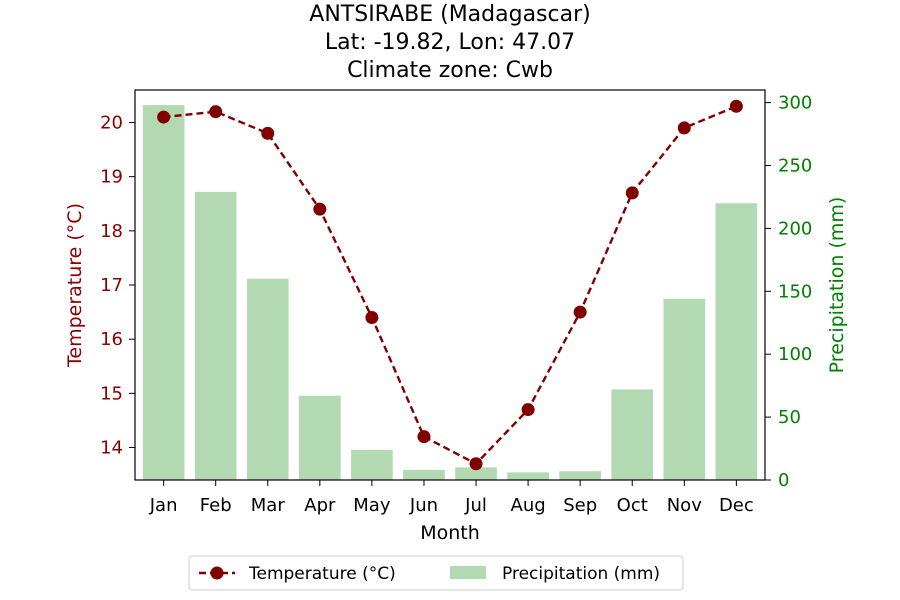  I want to click on x-axis: Jan Feb Mar Apr May Jun Jul Aug Sep Oct Nov Dec, so click(451, 498).